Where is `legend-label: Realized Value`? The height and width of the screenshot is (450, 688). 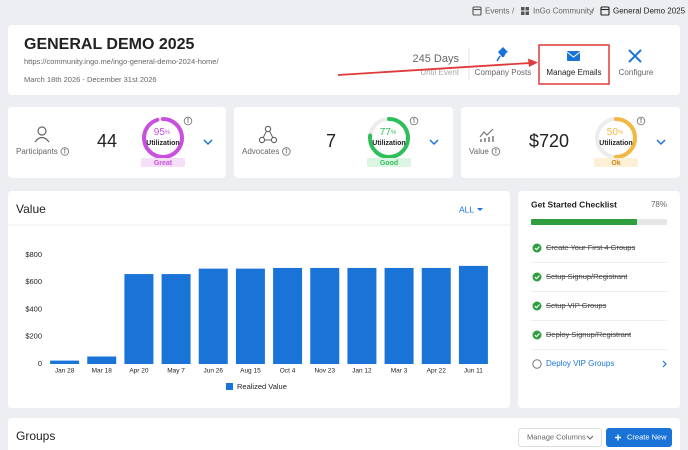
legend-label: Realized Value is located at coordinates (262, 386).